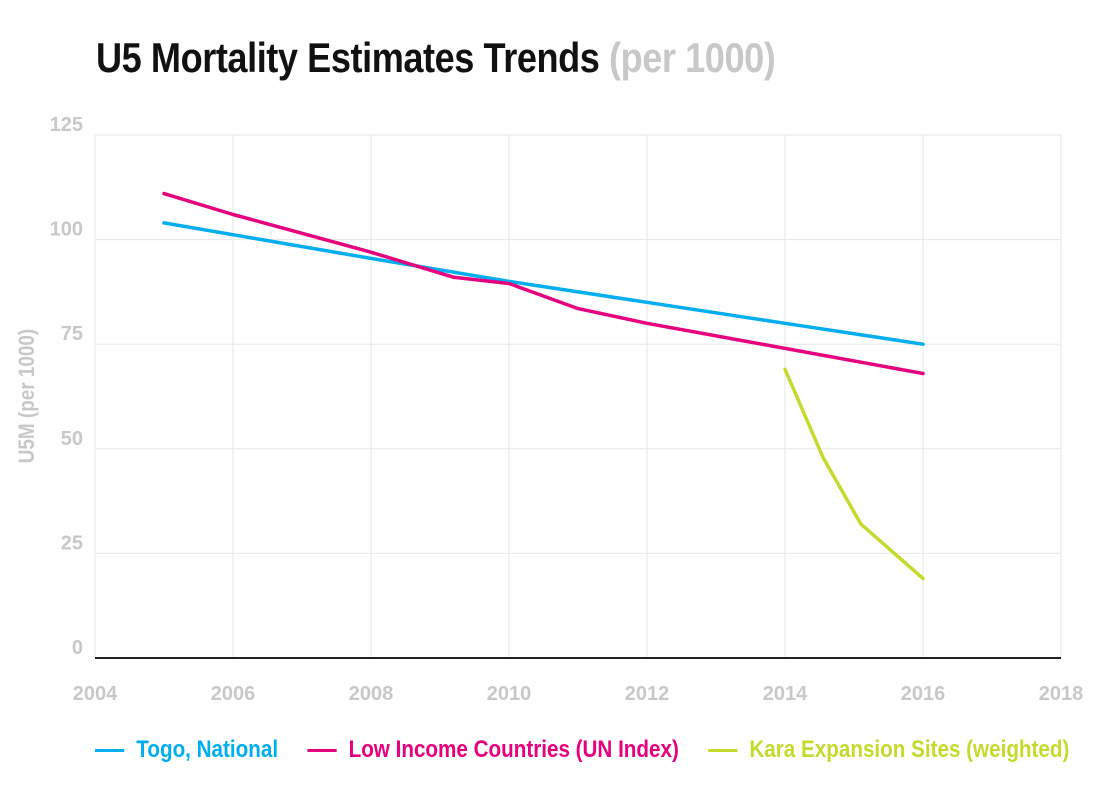  I want to click on y-tick-label: 25, so click(72, 543).